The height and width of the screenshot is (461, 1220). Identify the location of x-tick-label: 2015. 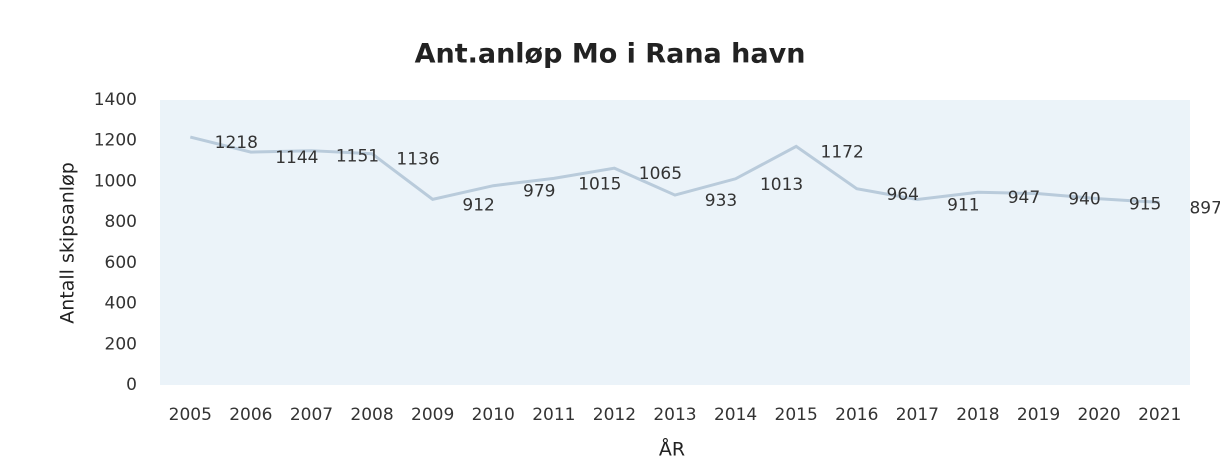
(796, 415).